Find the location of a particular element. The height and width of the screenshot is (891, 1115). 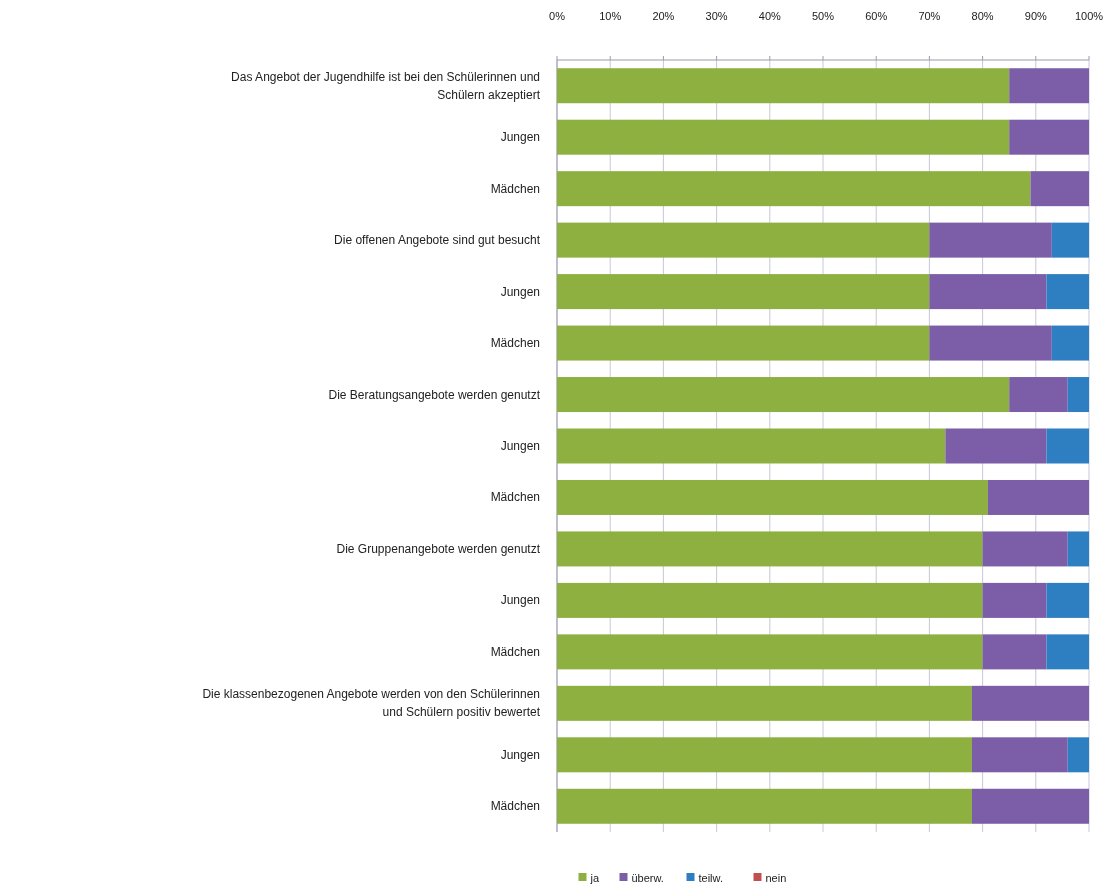

x-tick-label: 10% is located at coordinates (610, 16).